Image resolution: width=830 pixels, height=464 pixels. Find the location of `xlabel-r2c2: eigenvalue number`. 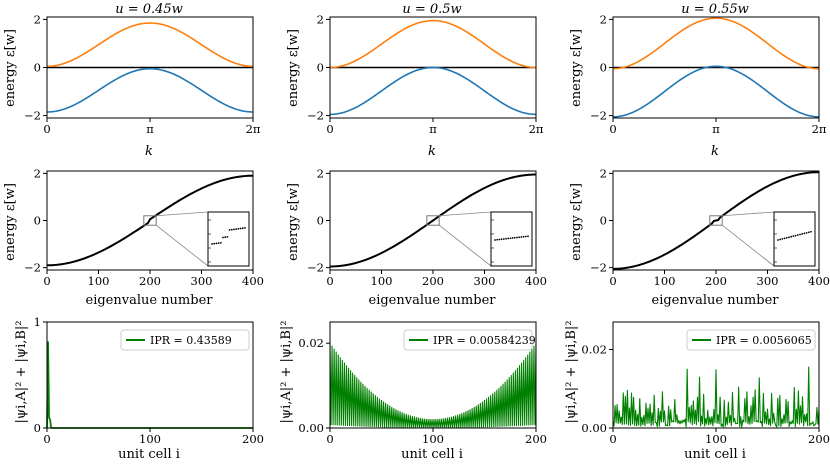

xlabel-r2c2: eigenvalue number is located at coordinates (433, 300).